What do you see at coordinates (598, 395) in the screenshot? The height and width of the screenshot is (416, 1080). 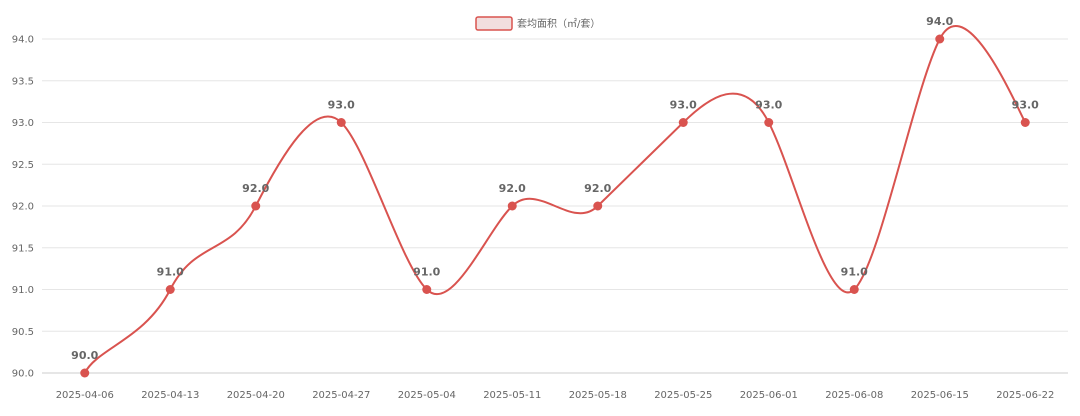 I see `x-tick-label: 2025-05-18` at bounding box center [598, 395].